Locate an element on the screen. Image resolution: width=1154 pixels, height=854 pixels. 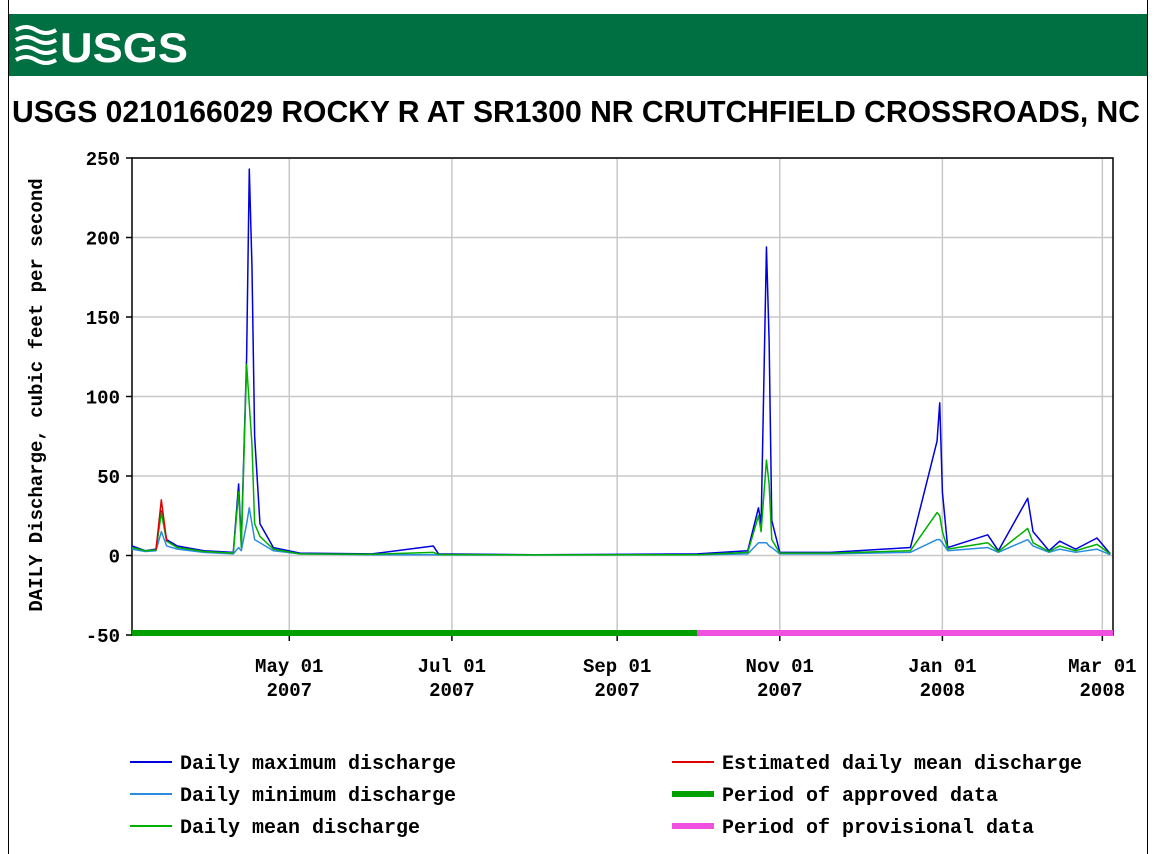
legend-label: Daily mean discharge is located at coordinates (300, 828).